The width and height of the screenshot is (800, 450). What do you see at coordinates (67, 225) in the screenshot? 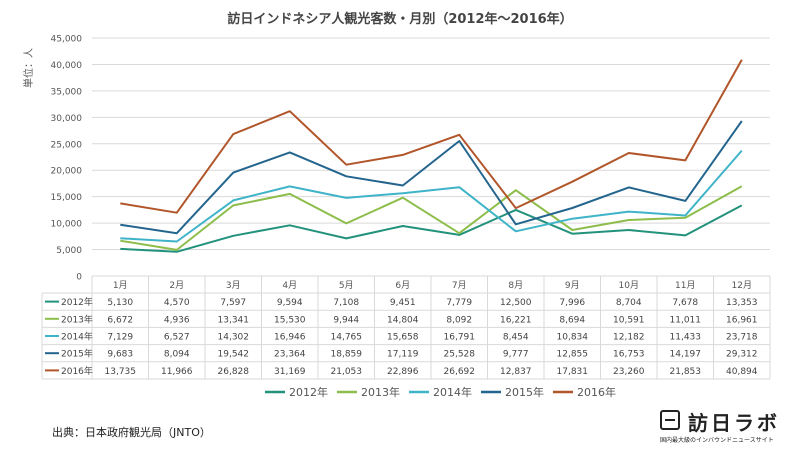
I see `y-tick-label: 10,000` at bounding box center [67, 225].